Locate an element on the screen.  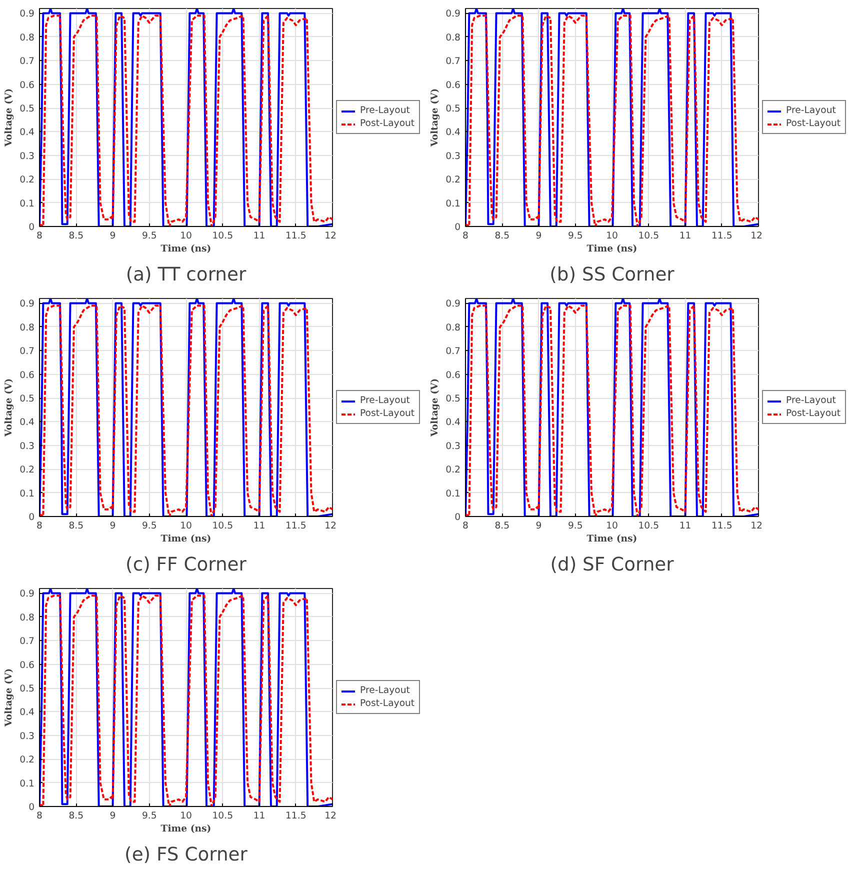
text: (d) SF Corner is located at coordinates (612, 565).